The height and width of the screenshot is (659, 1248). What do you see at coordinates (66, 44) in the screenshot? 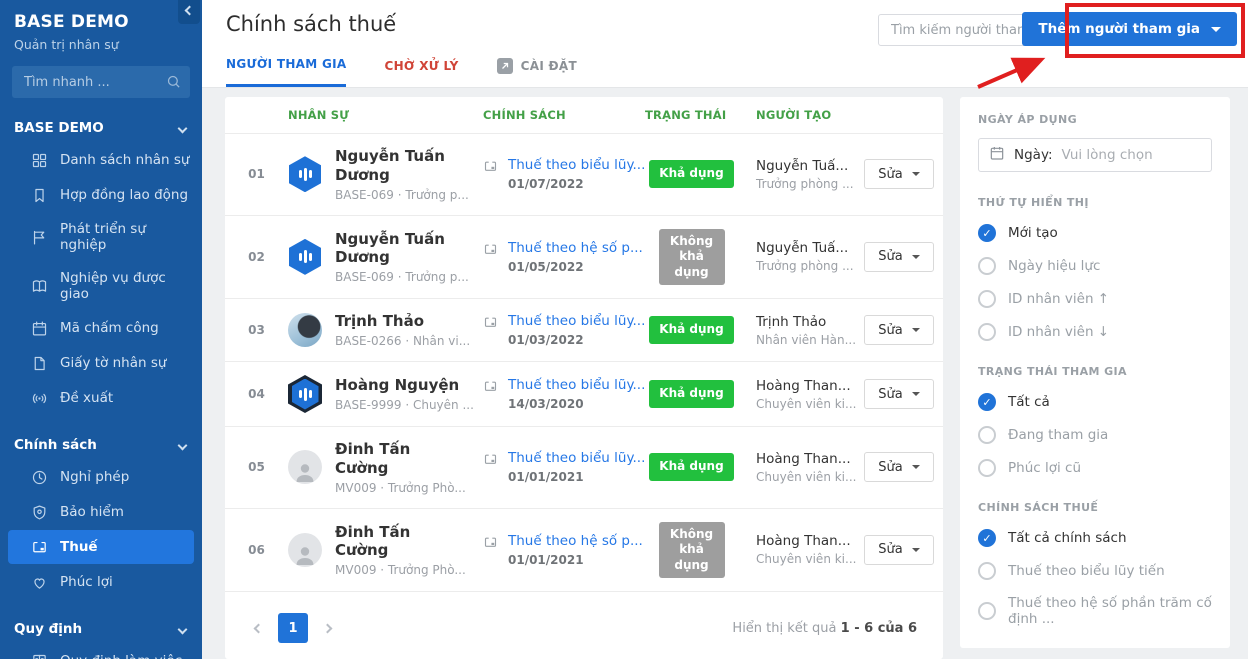
I see `app-subtitle: Quản trị nhân sự` at bounding box center [66, 44].